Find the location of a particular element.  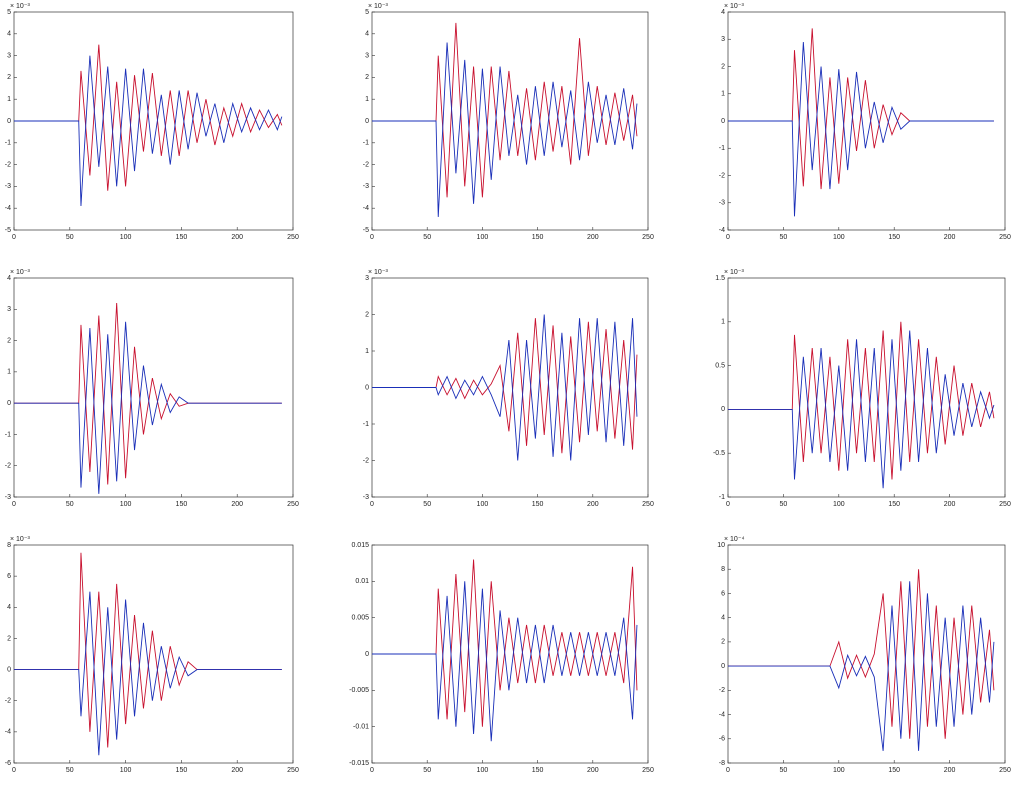

y-tick-label: -0.01 is located at coordinates (361, 727).